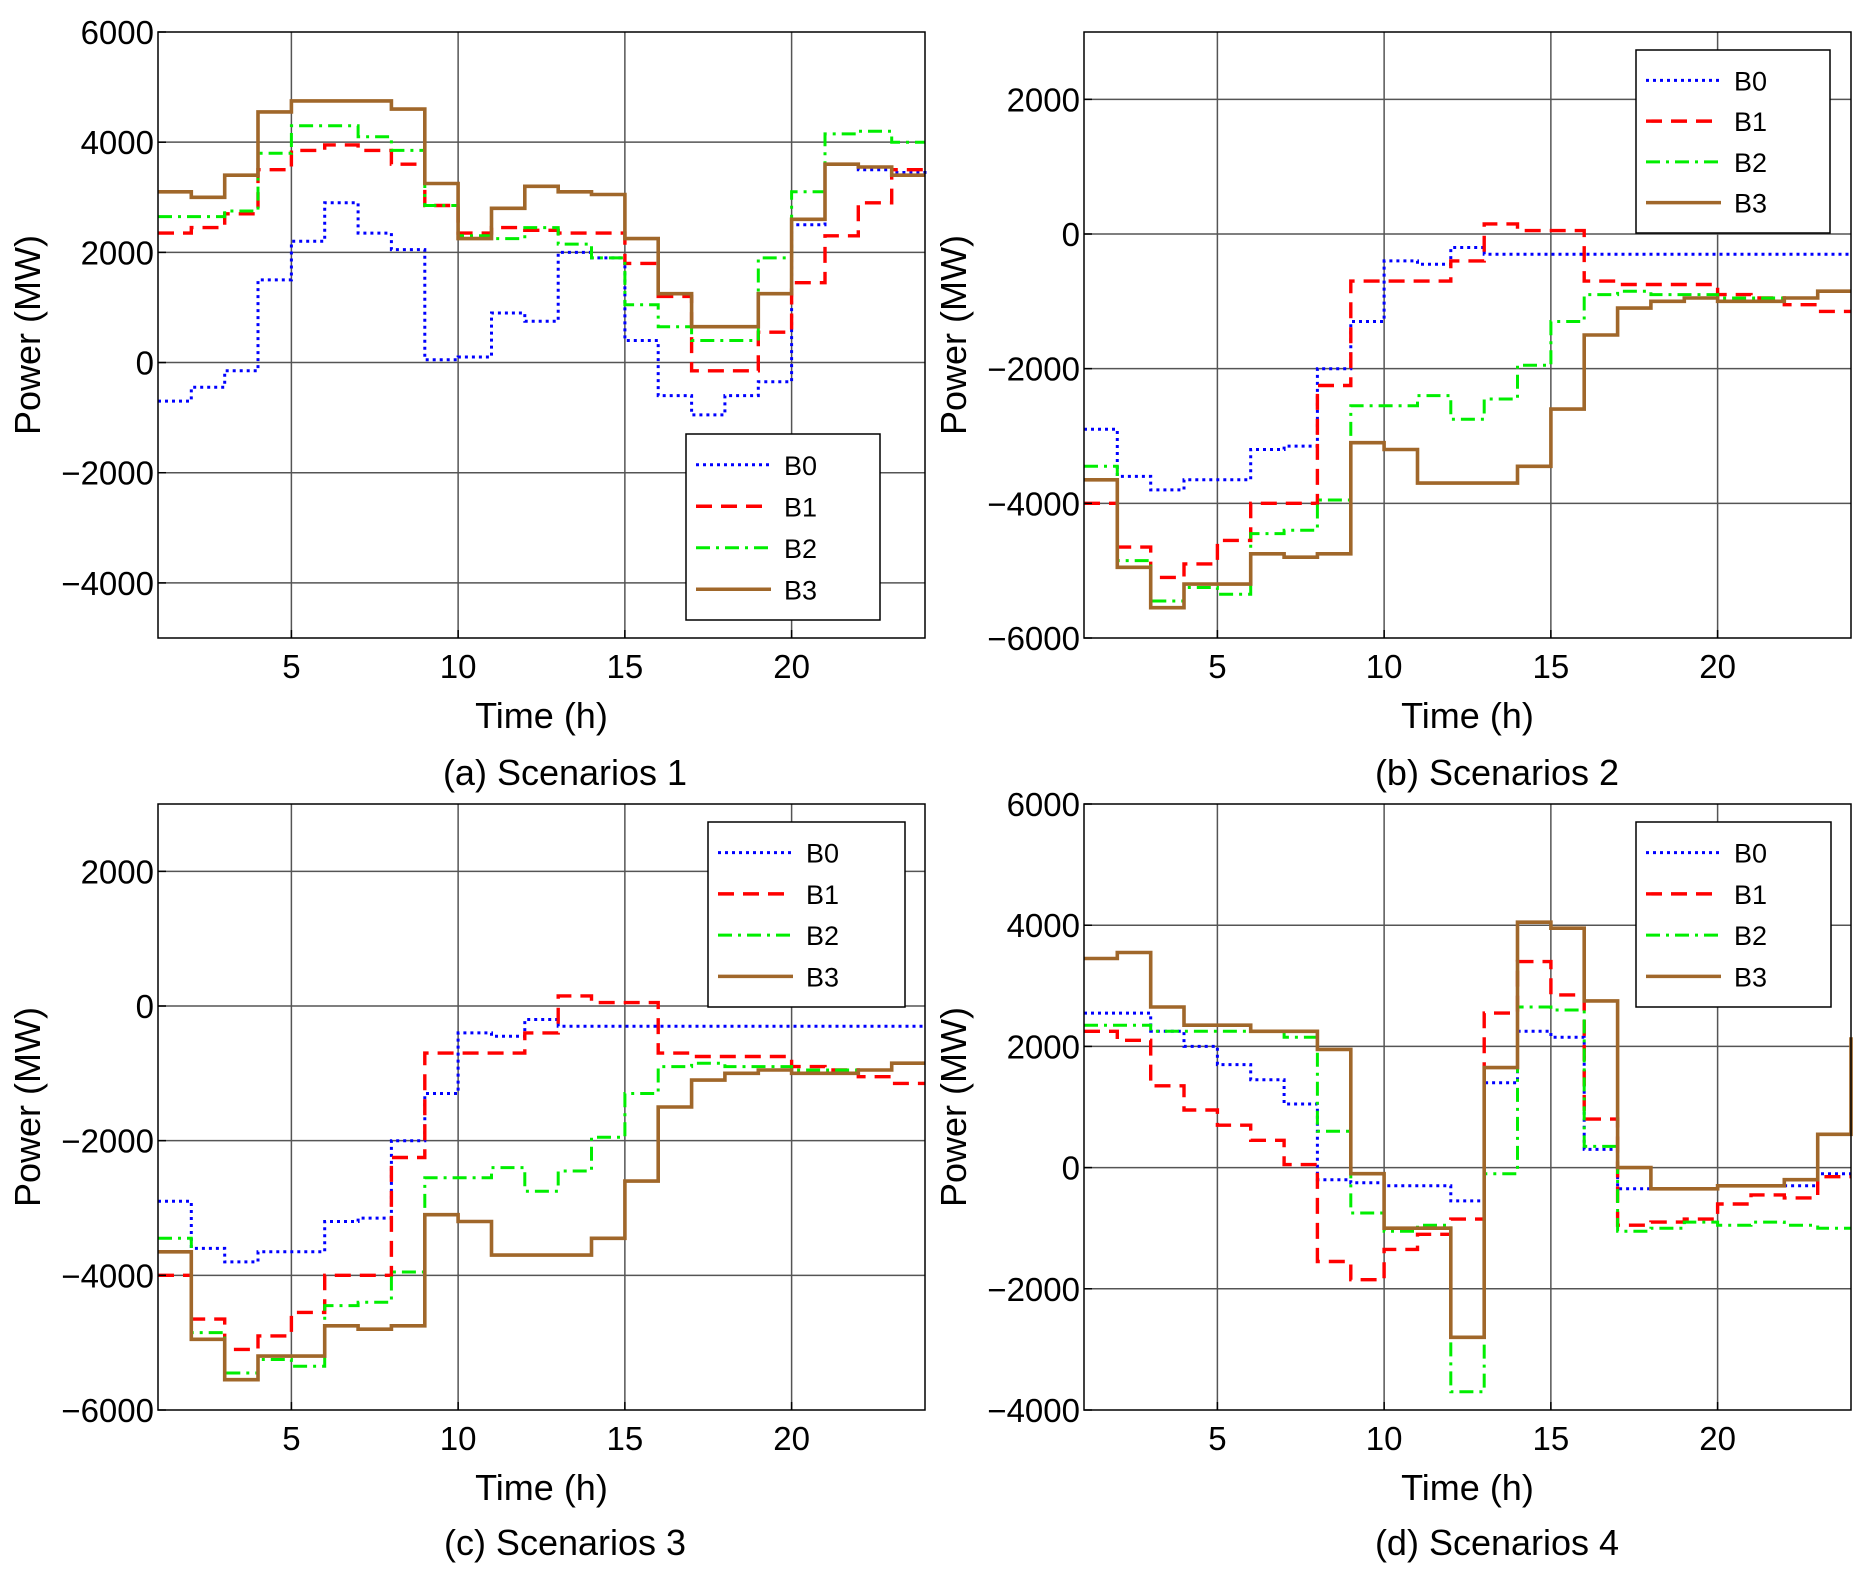  What do you see at coordinates (117, 32) in the screenshot?
I see `y-tick-label: 6000` at bounding box center [117, 32].